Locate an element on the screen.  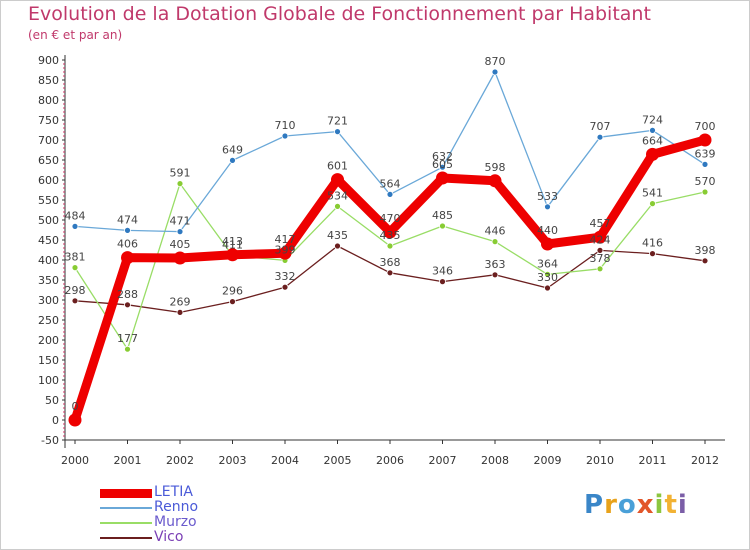
legend-label: Murzo is located at coordinates (175, 522).